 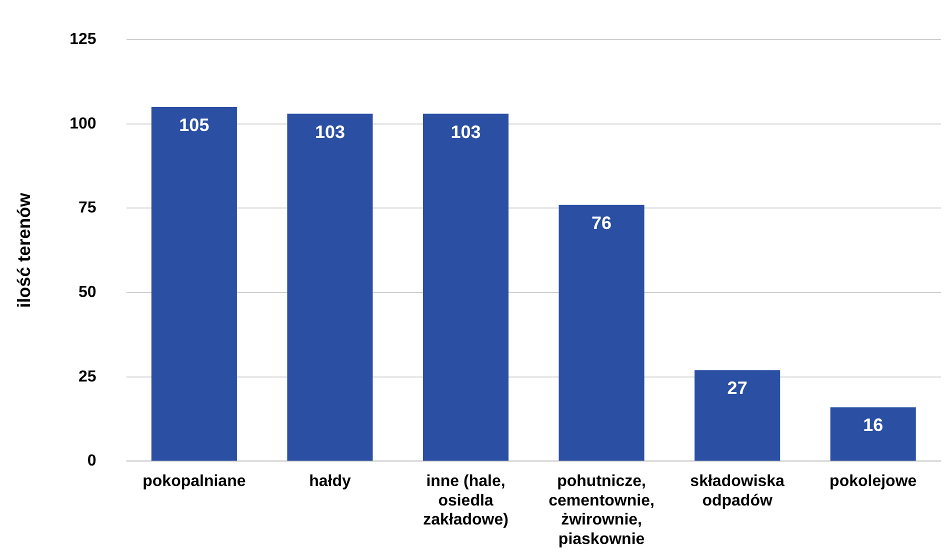 What do you see at coordinates (602, 222) in the screenshot?
I see `data-label: 76` at bounding box center [602, 222].